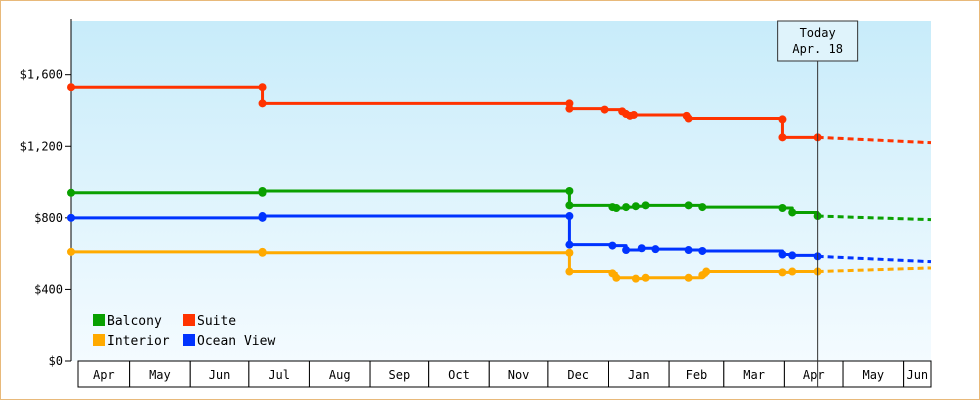  What do you see at coordinates (216, 321) in the screenshot?
I see `legend-label: Suite` at bounding box center [216, 321].